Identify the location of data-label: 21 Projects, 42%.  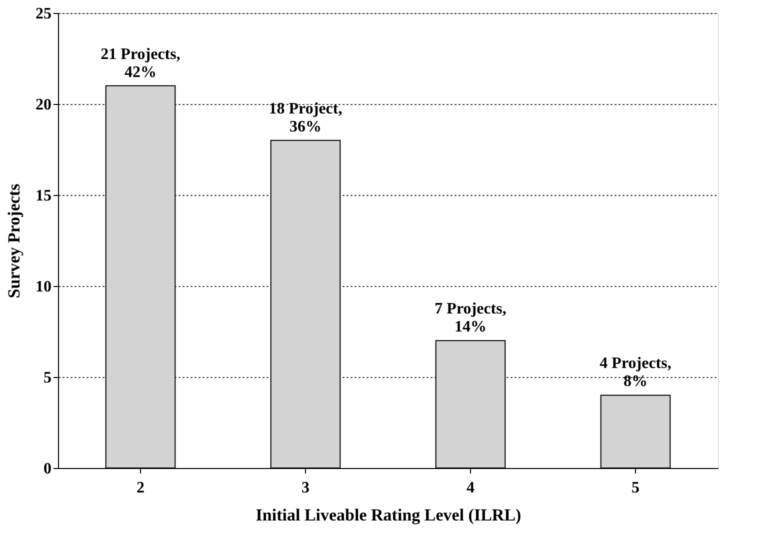
(140, 63).